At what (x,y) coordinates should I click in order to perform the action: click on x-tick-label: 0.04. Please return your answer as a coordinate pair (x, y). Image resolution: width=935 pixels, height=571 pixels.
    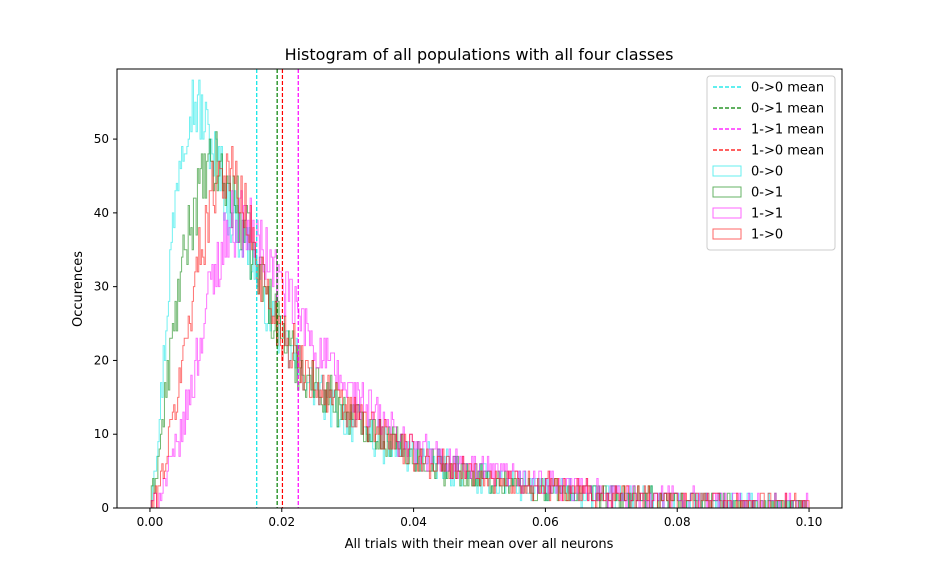
    Looking at the image, I should click on (413, 522).